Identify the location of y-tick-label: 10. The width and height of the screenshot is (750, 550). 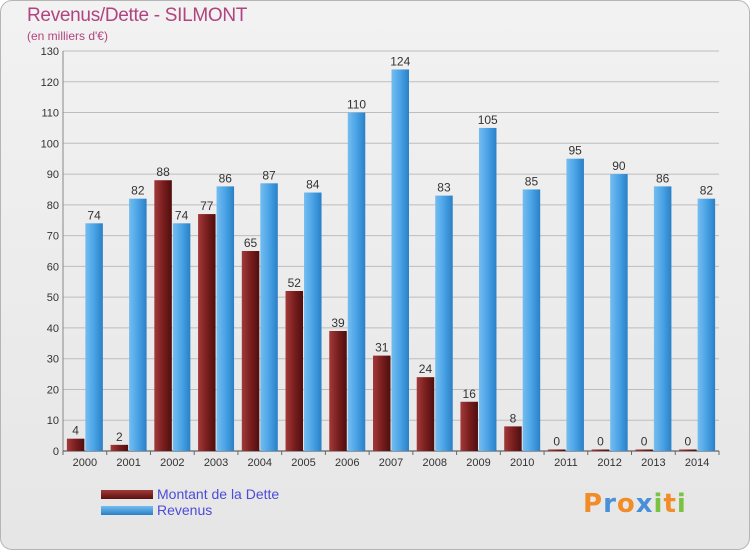
(53, 421).